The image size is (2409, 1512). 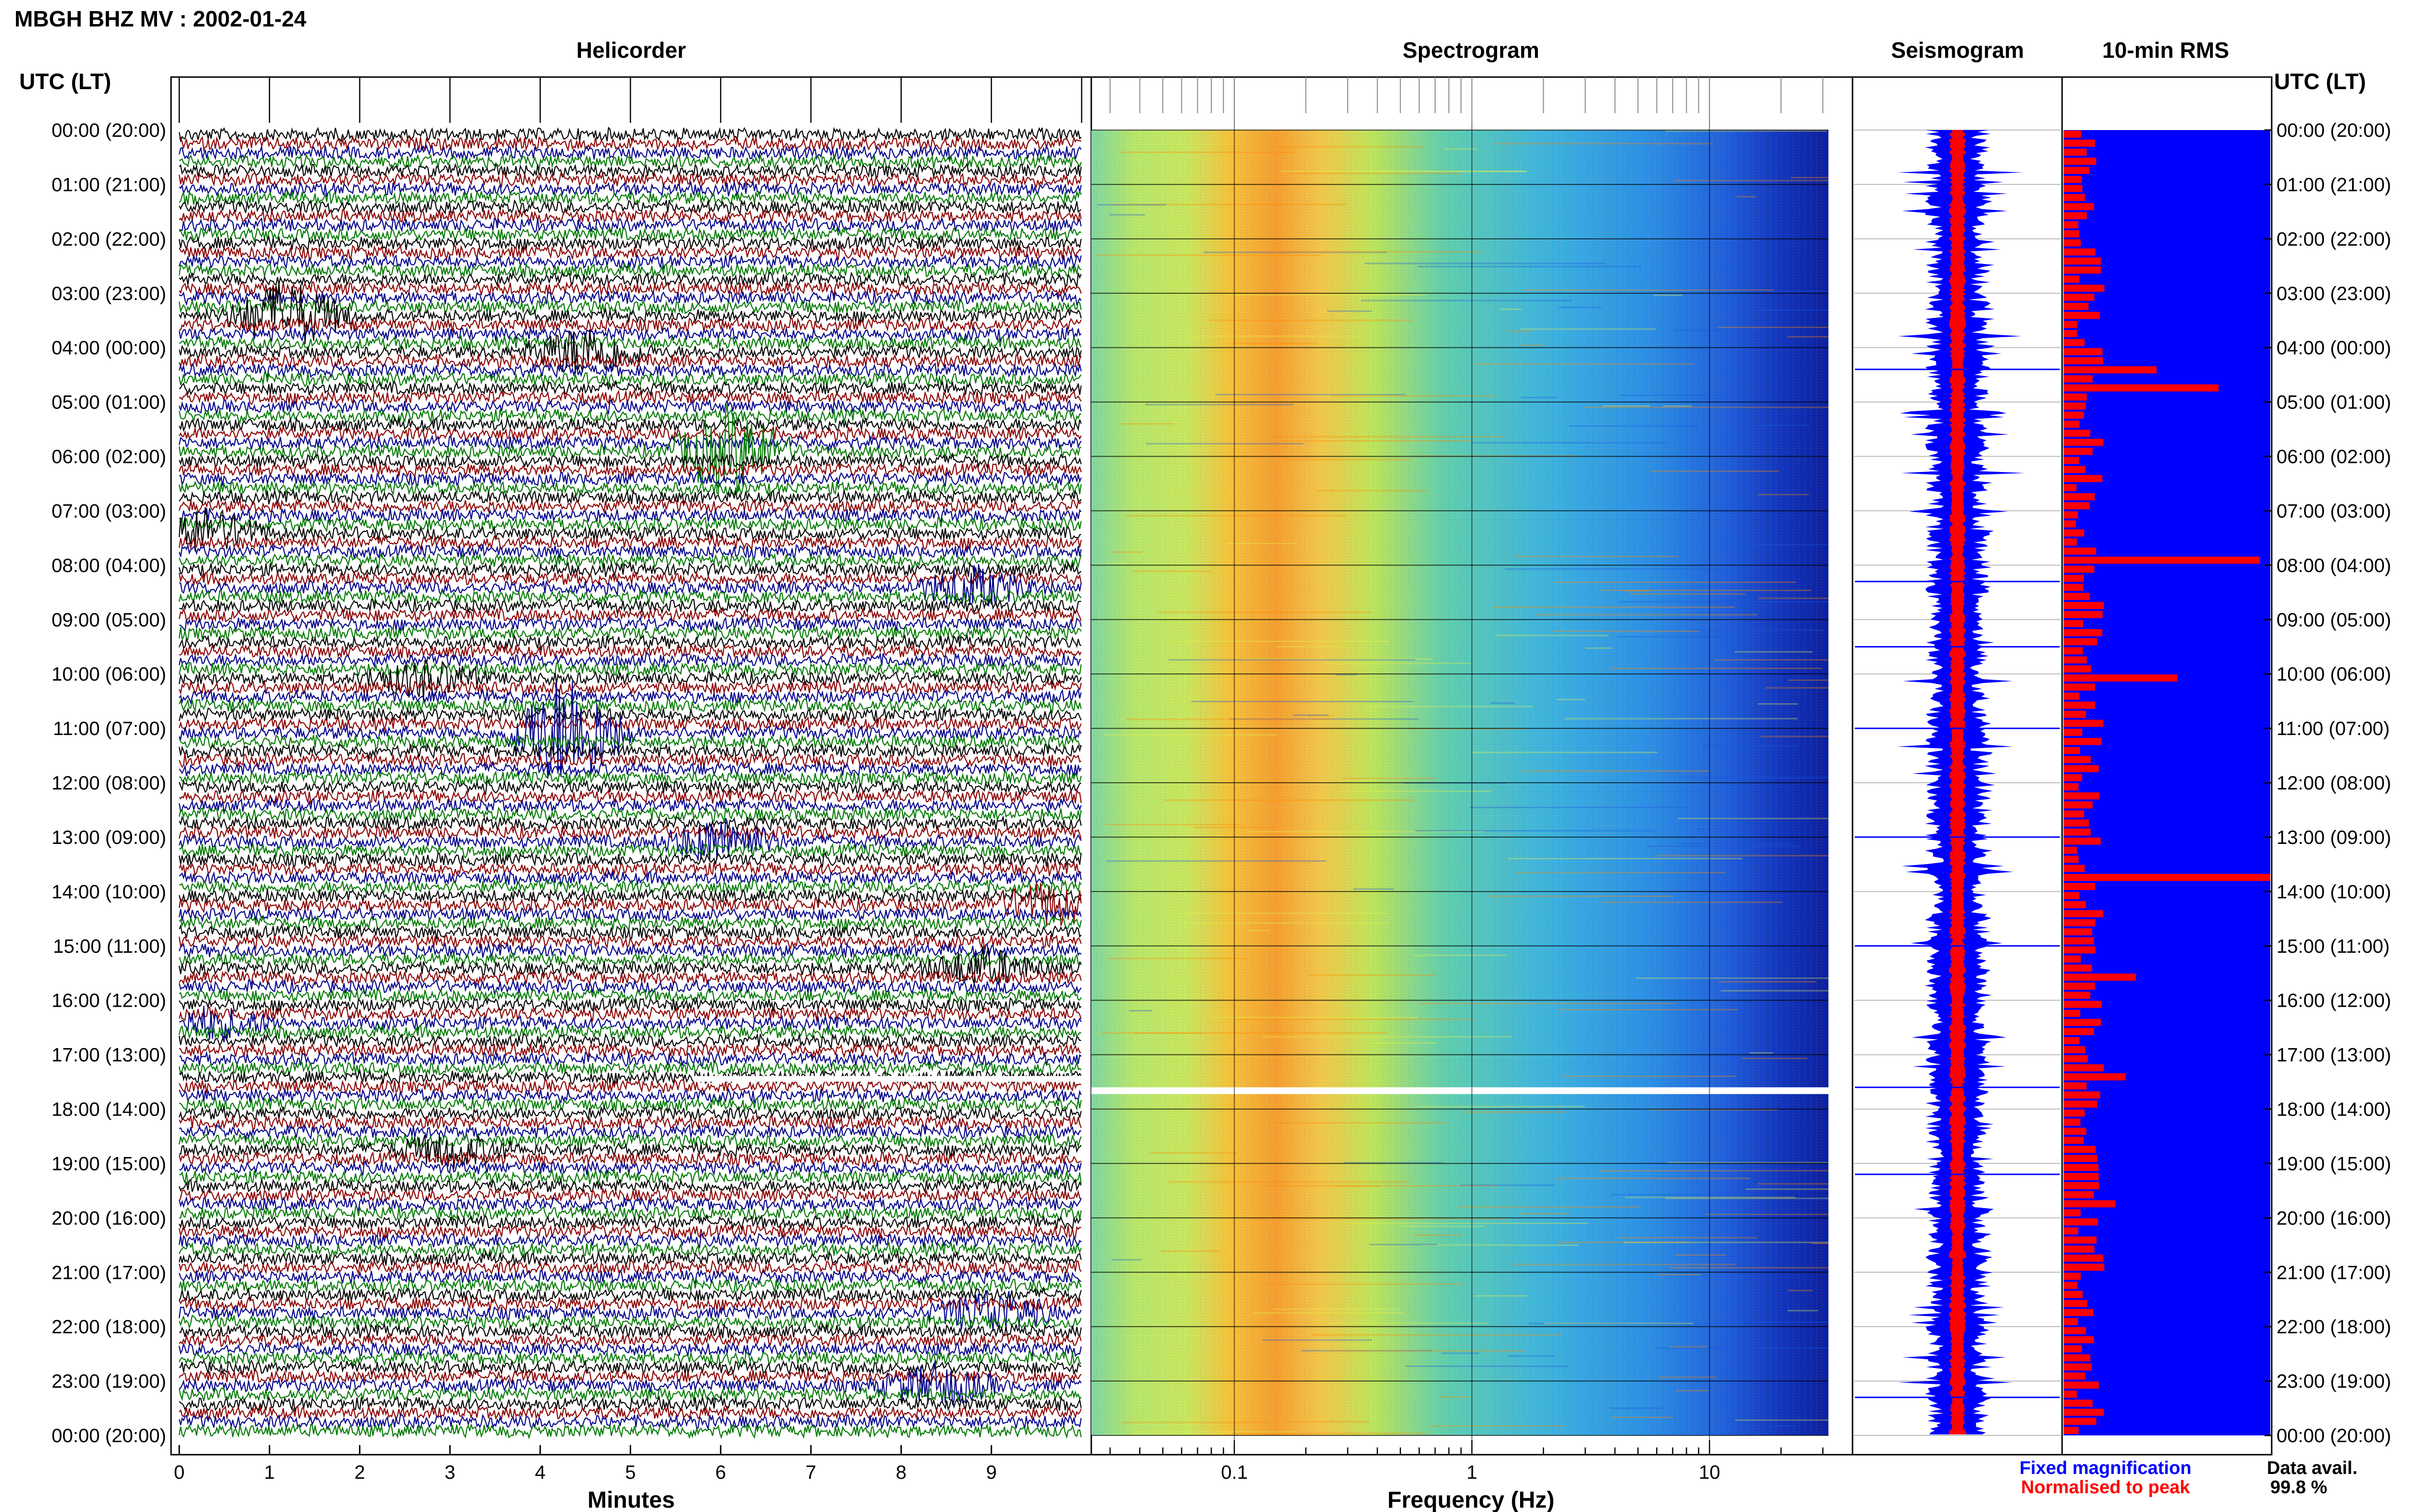 What do you see at coordinates (2334, 402) in the screenshot?
I see `time-label-right: 05:00 (01:00)` at bounding box center [2334, 402].